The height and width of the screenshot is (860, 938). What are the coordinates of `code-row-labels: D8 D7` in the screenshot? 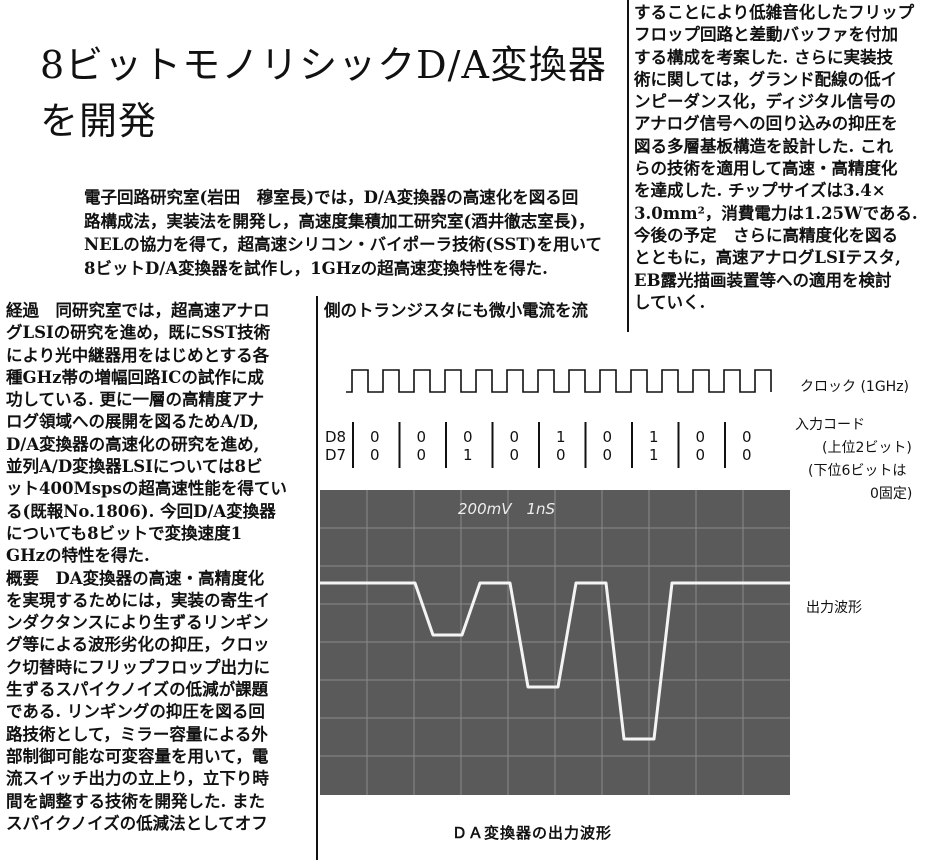 It's located at (335, 446).